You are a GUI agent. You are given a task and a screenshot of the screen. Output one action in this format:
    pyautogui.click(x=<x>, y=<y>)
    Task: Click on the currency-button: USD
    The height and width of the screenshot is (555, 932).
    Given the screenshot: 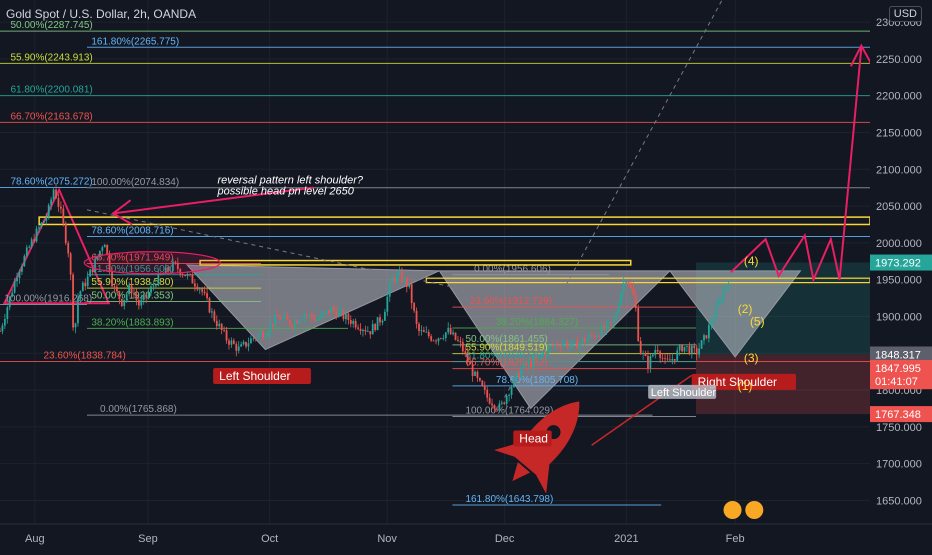 What is the action you would take?
    pyautogui.click(x=905, y=14)
    